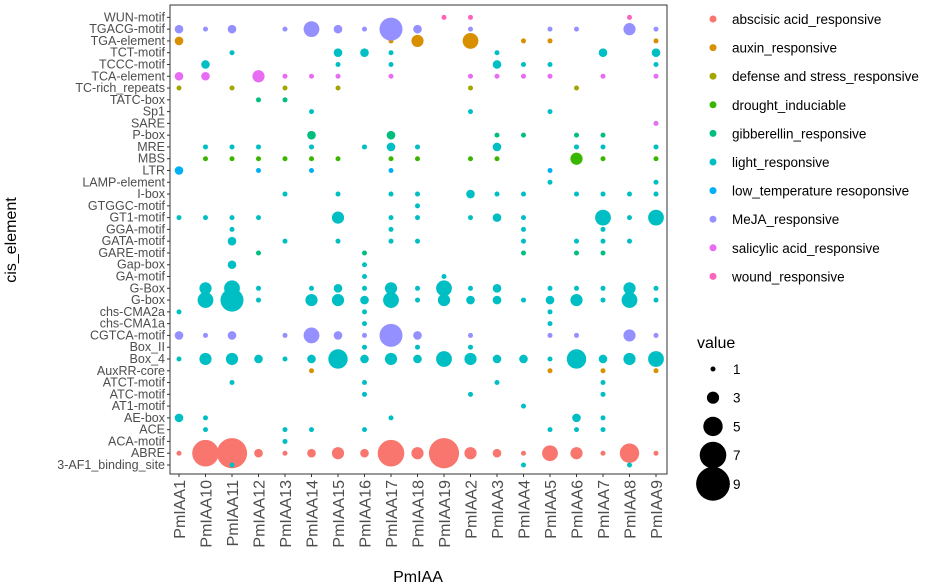  Describe the element at coordinates (180, 509) in the screenshot. I see `x-tick-label: PmIAA1` at that location.